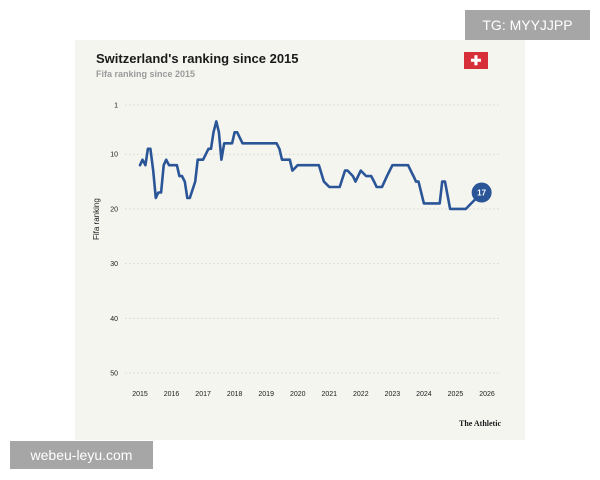 This screenshot has height=480, width=600. Describe the element at coordinates (266, 394) in the screenshot. I see `x-tick-label: 2019` at that location.